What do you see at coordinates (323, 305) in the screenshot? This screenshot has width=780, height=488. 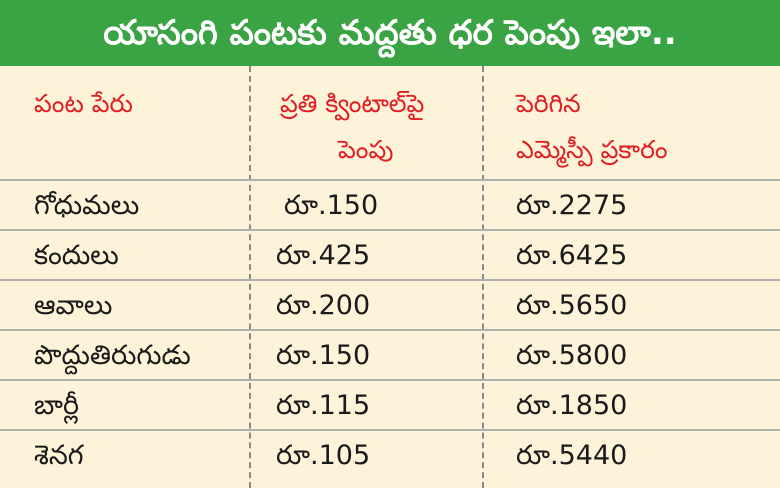 I see `table-row-increase: రూ.200` at bounding box center [323, 305].